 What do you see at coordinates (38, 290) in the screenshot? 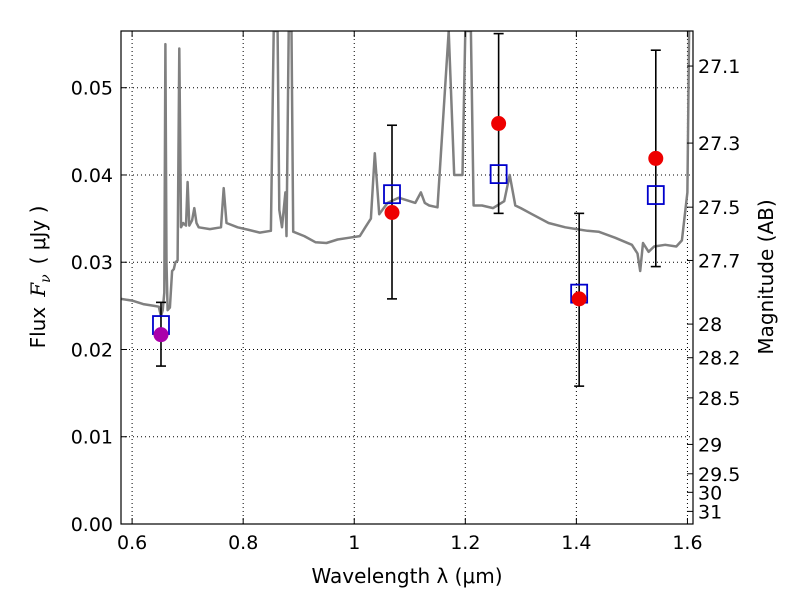
I see `y-axis-title-symbol: F` at bounding box center [38, 290].